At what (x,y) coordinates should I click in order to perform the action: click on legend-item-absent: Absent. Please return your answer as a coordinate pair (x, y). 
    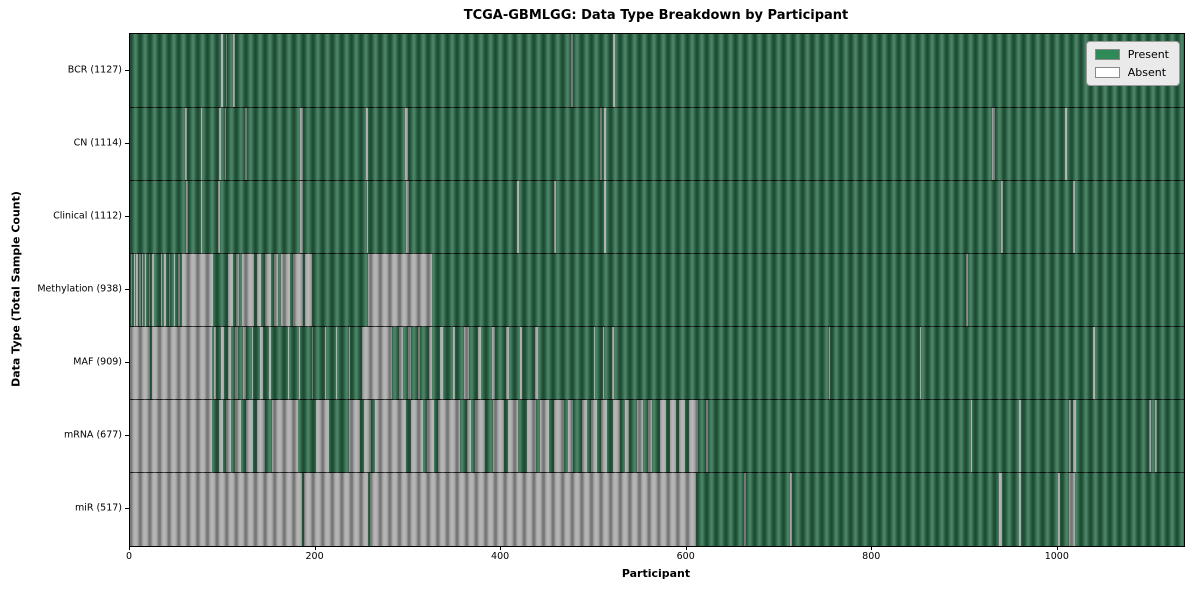
    Looking at the image, I should click on (1131, 72).